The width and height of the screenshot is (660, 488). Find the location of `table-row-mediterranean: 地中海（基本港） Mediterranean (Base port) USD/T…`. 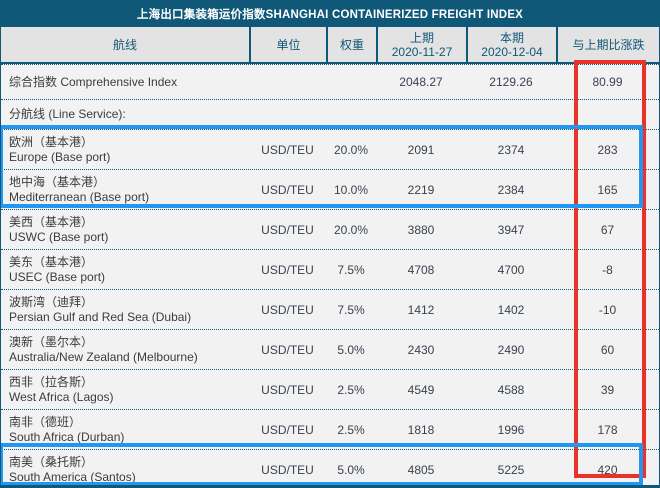

table-row-mediterranean: 地中海（基本港） Mediterranean (Base port) USD/T… is located at coordinates (330, 189).